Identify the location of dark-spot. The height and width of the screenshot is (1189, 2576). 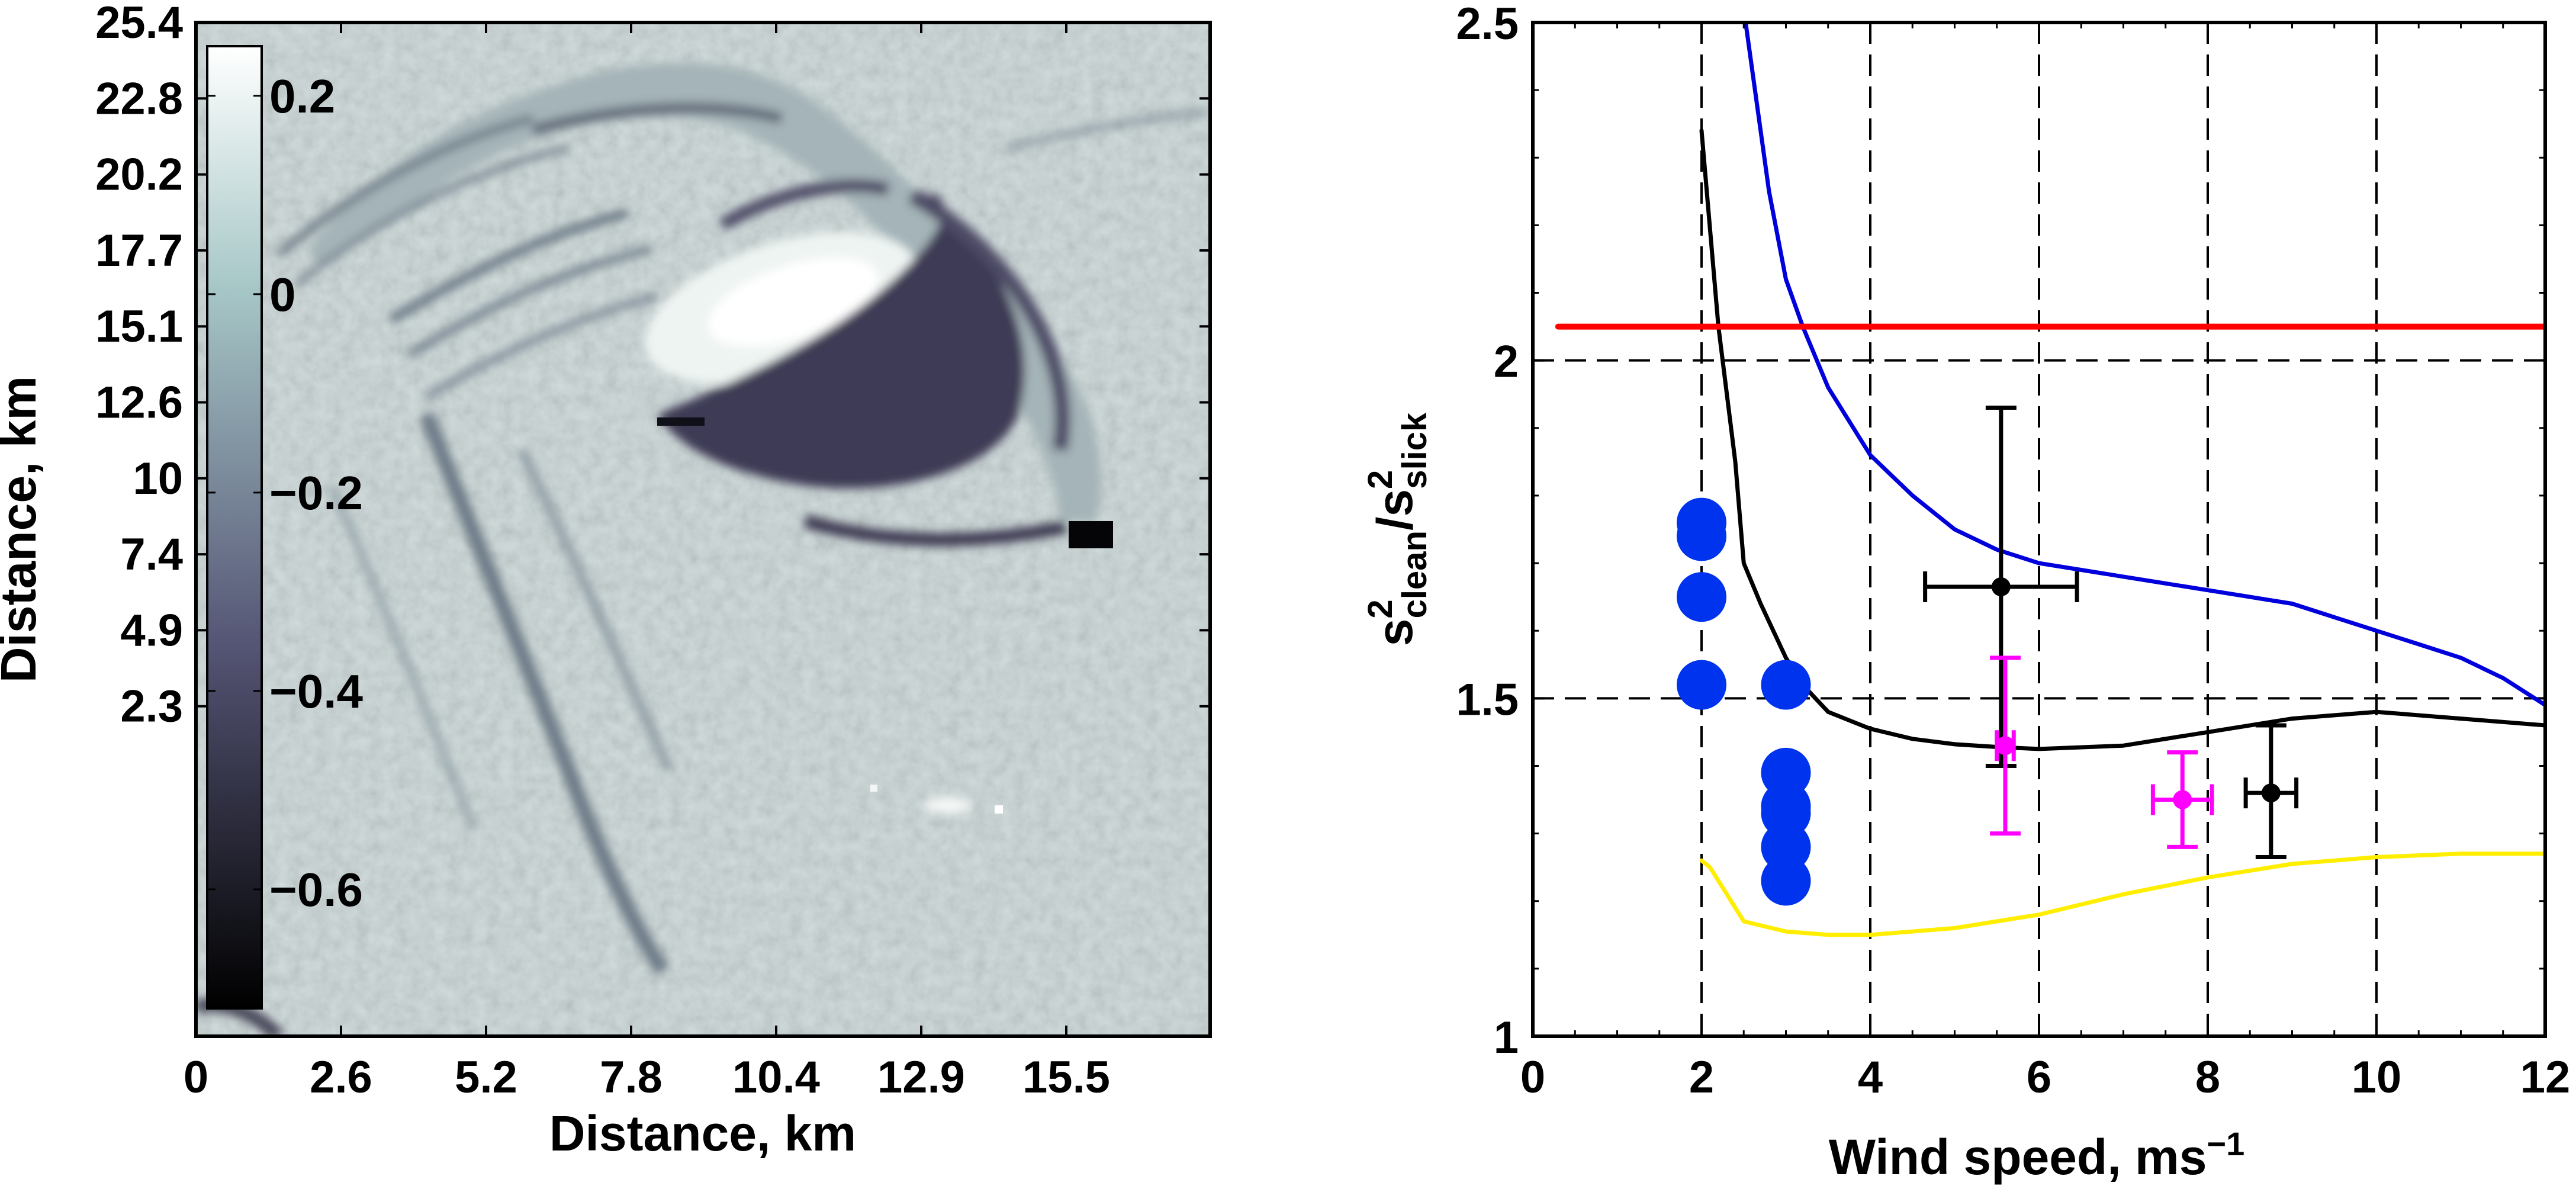
(1091, 535).